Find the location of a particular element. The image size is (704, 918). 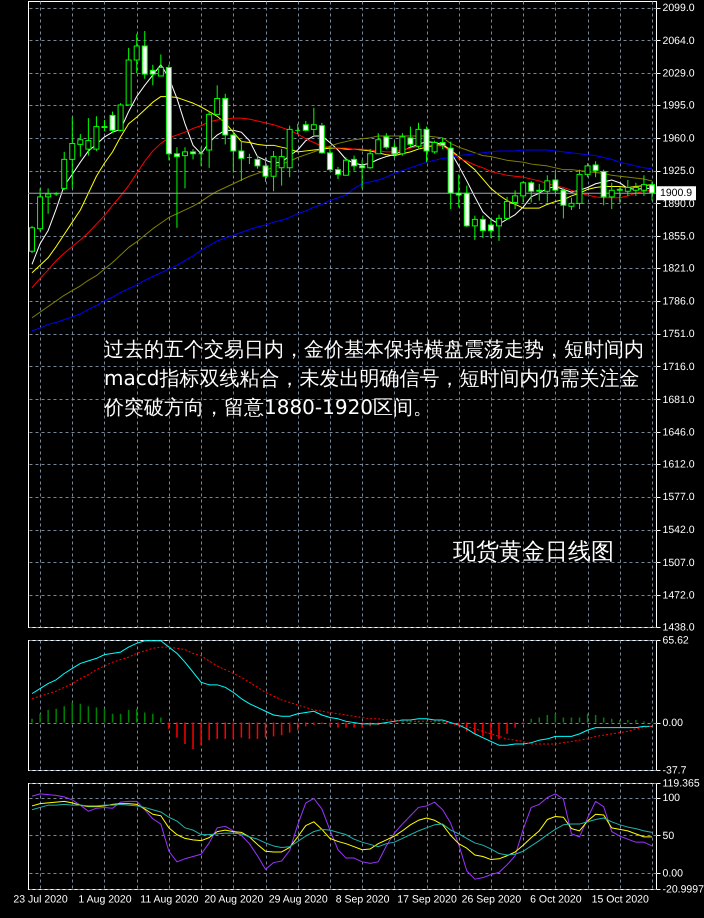

y-tick-label: 1995.0 is located at coordinates (678, 106).